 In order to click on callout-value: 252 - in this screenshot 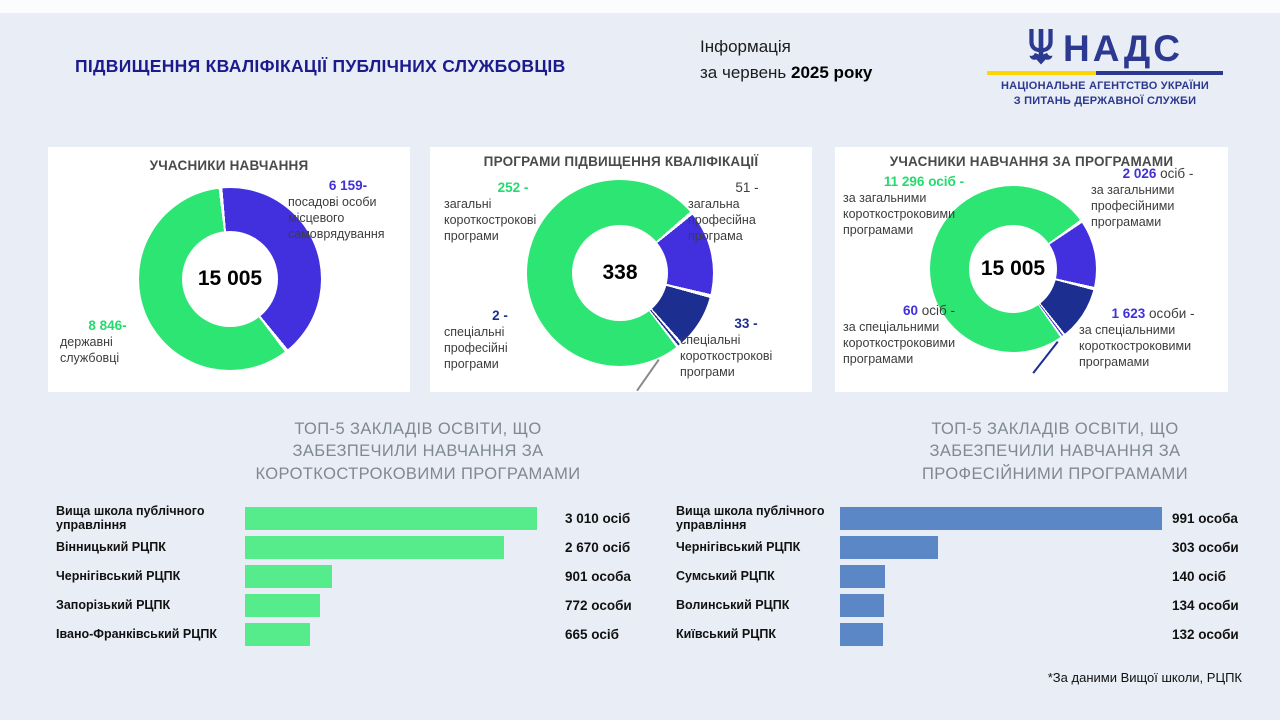, I will do `click(513, 187)`.